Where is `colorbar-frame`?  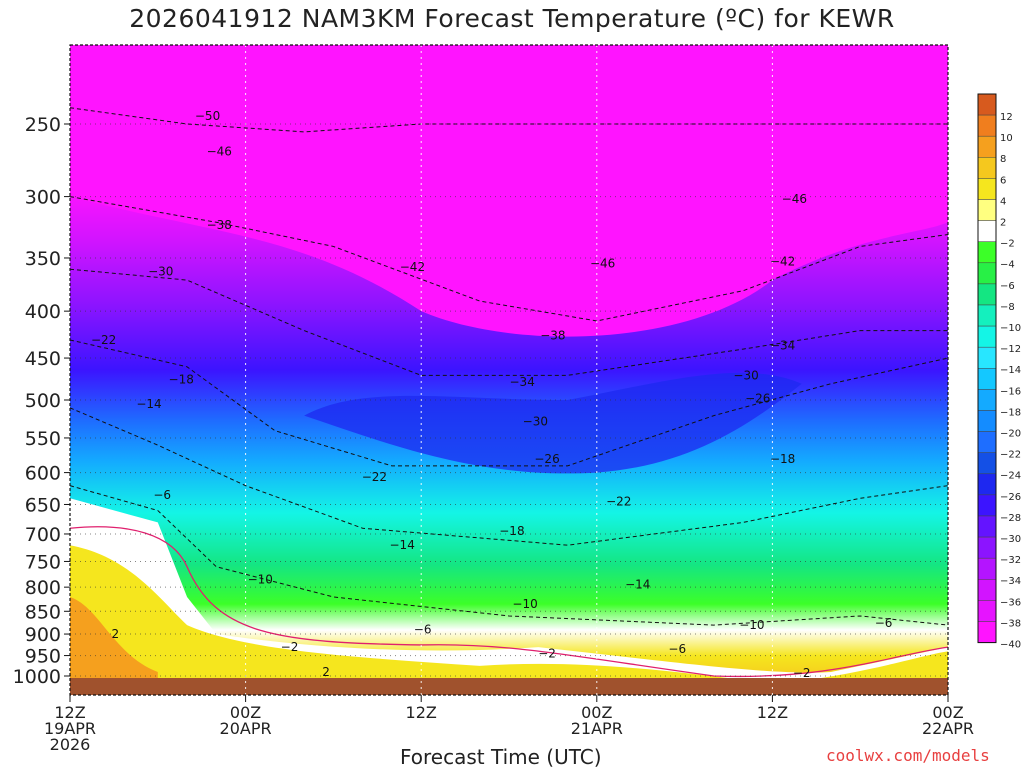
colorbar-frame is located at coordinates (987, 368).